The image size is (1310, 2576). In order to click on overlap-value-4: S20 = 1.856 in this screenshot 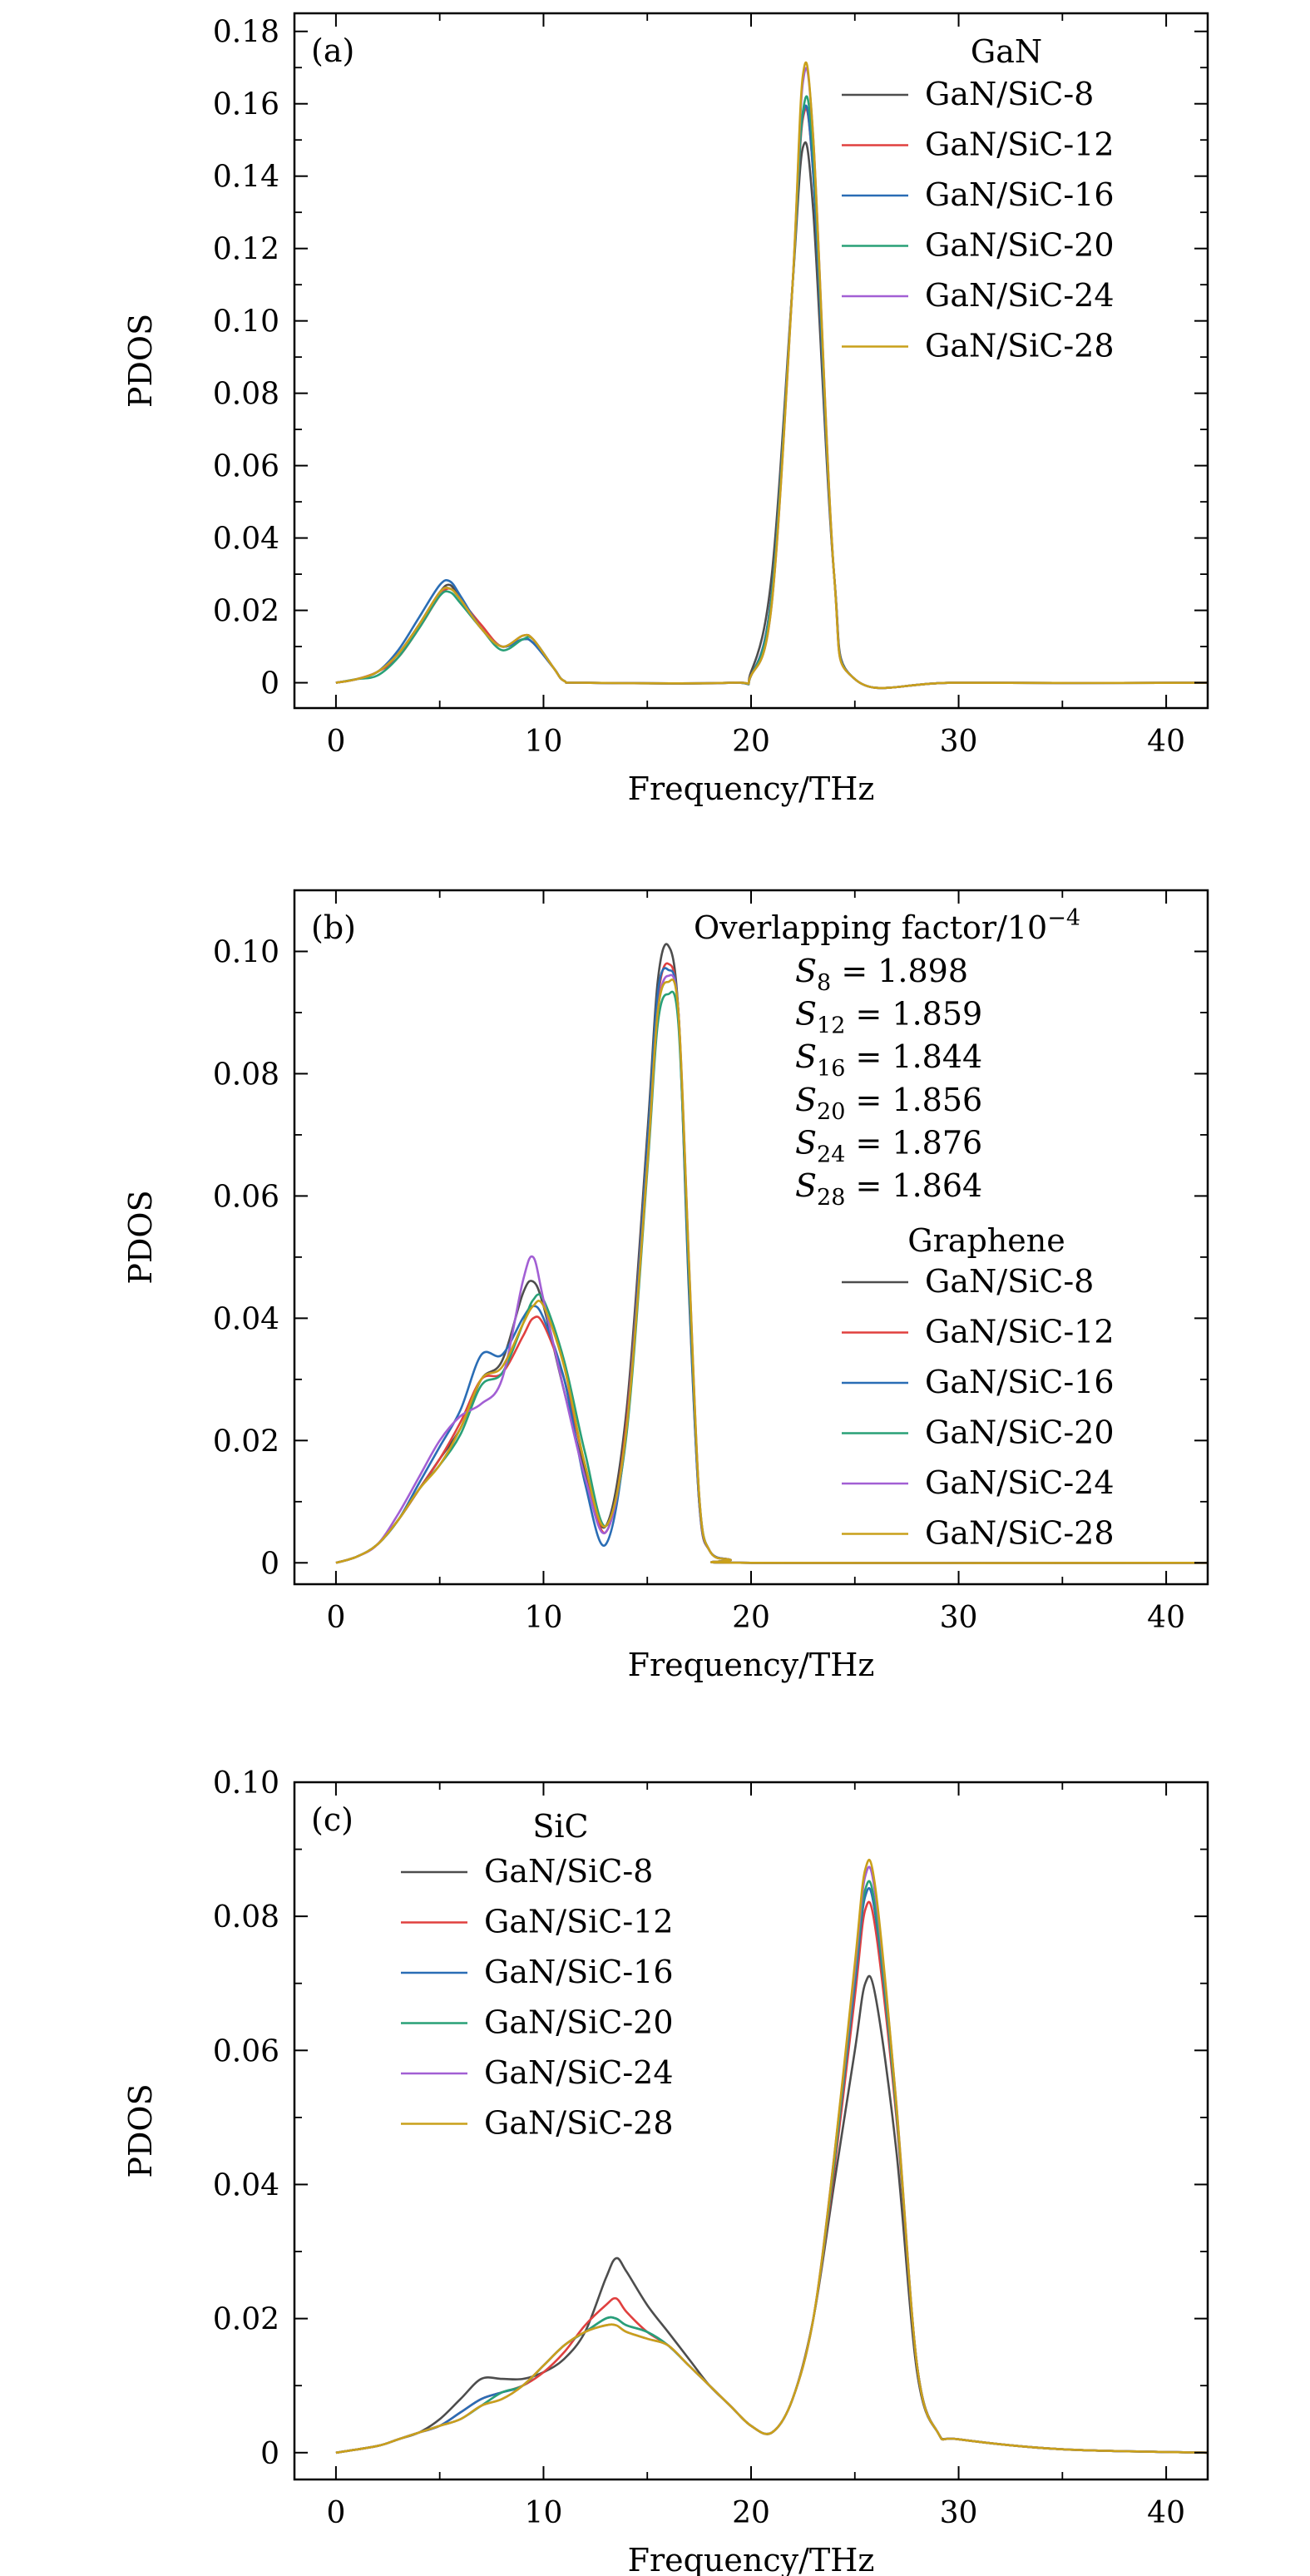, I will do `click(889, 1104)`.